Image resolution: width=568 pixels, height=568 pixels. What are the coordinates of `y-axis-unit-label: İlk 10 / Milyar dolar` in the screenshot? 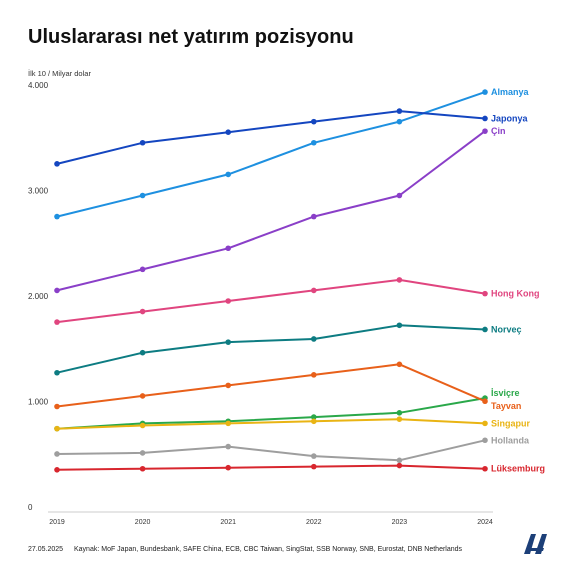 It's located at (59, 73).